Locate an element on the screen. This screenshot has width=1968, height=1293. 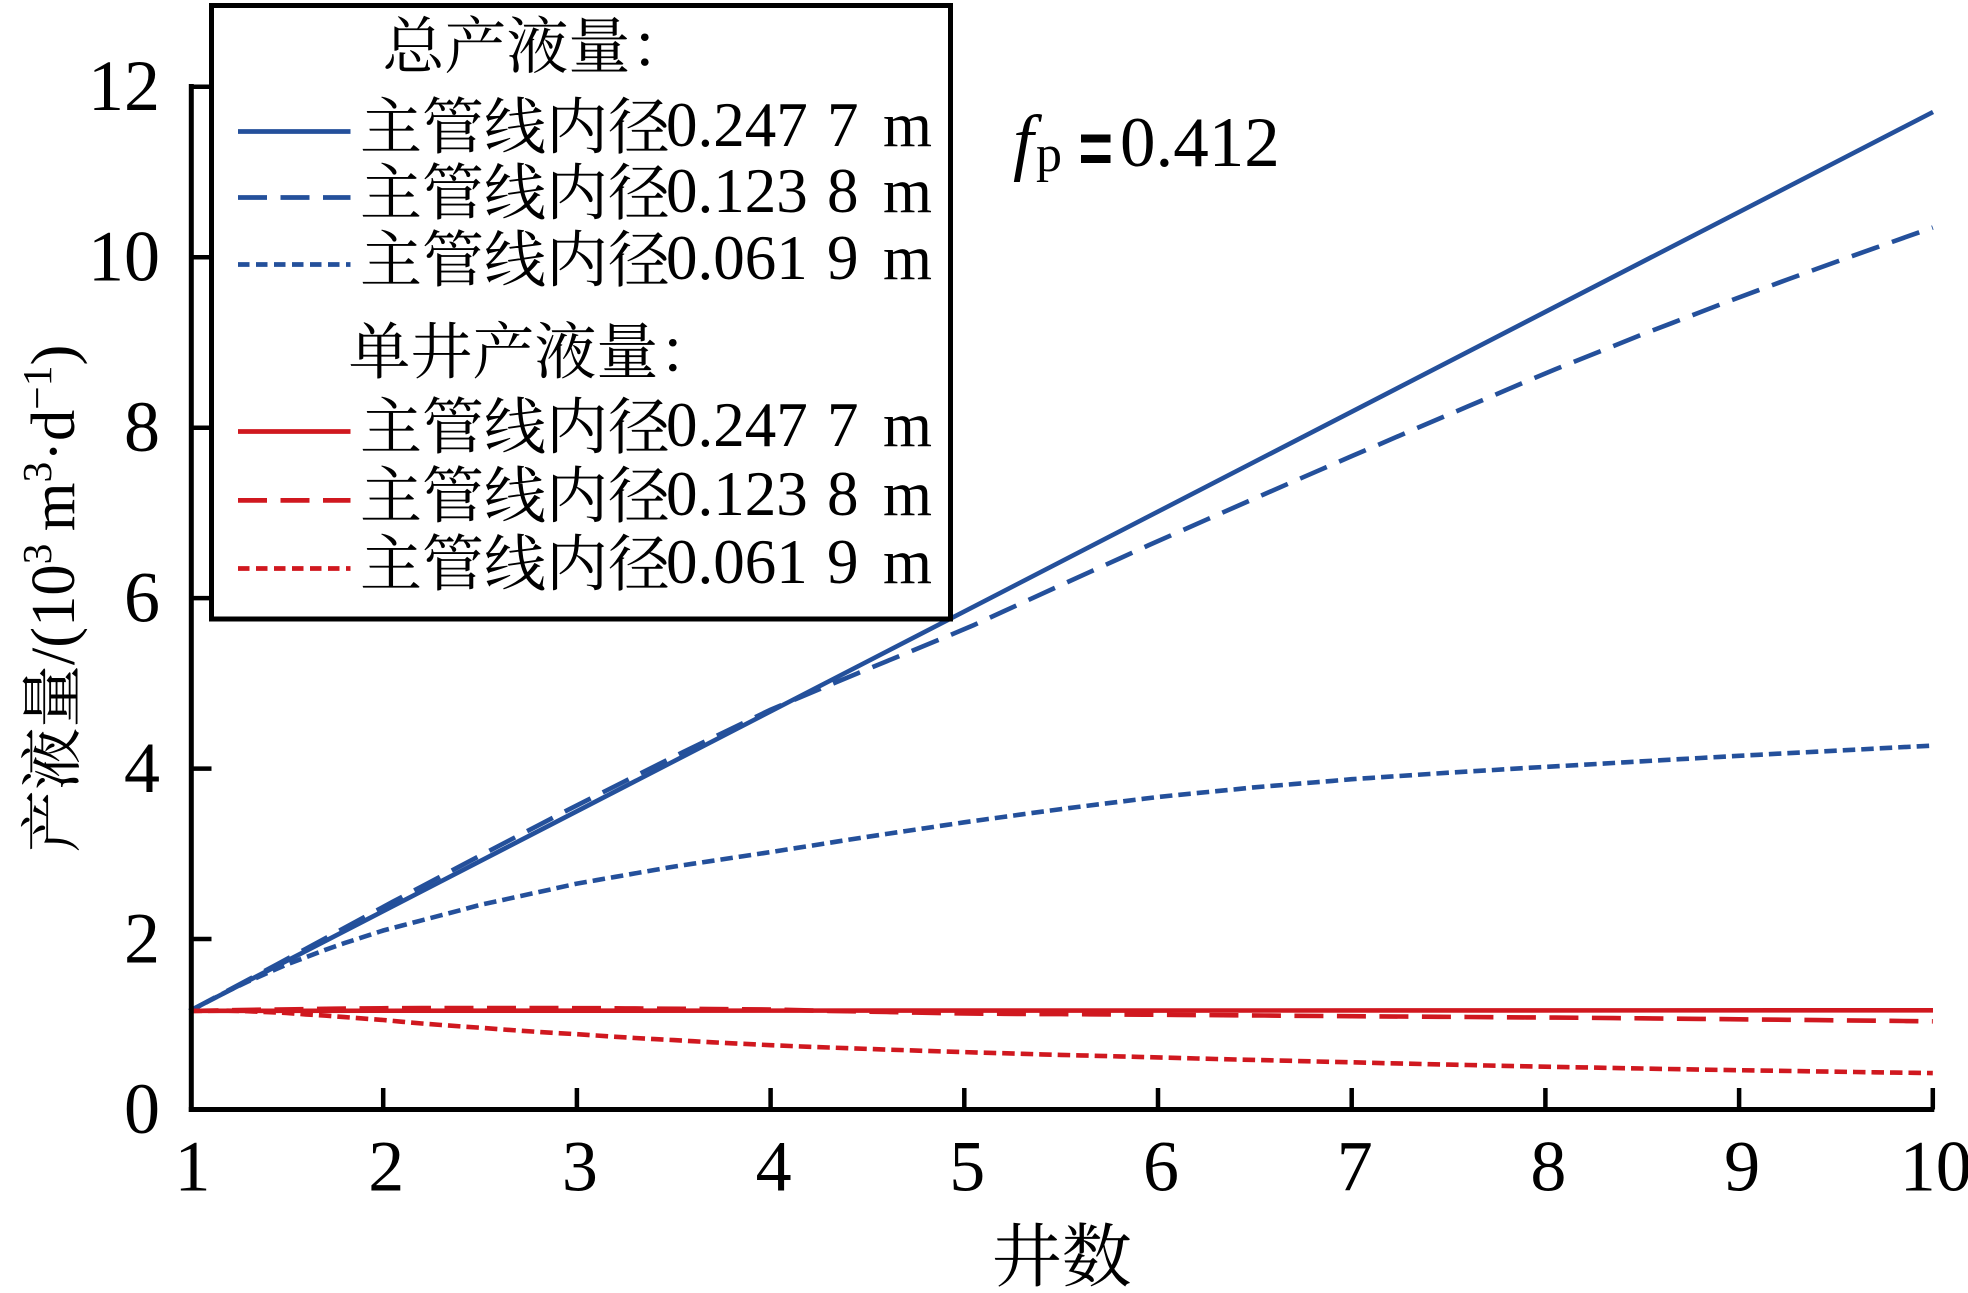
svg-text: 0.412 is located at coordinates (1200, 143).